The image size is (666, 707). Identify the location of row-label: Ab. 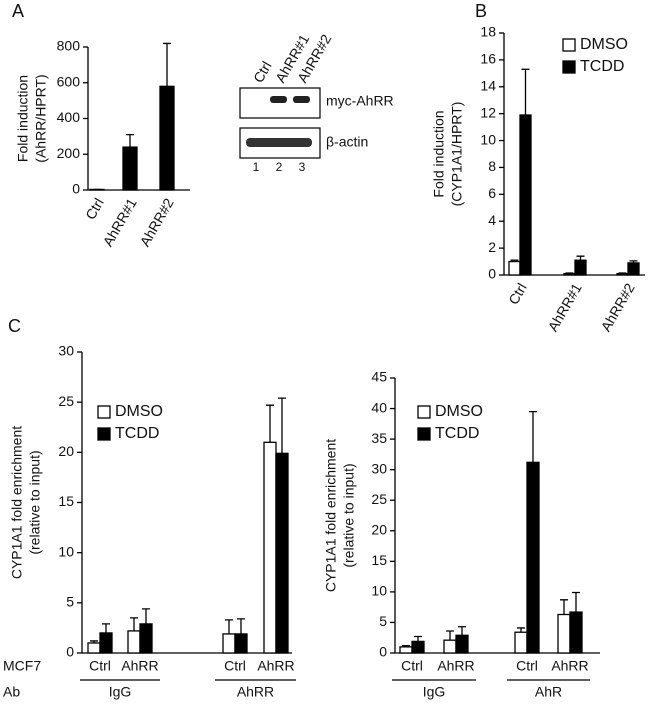
(11, 692).